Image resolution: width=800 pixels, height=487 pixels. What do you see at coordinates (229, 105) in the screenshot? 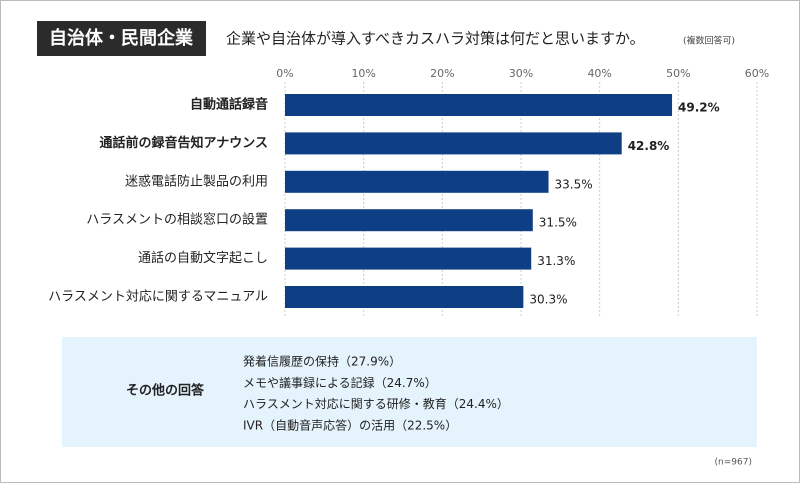
I see `y-tick-label: 自動通話録音` at bounding box center [229, 105].